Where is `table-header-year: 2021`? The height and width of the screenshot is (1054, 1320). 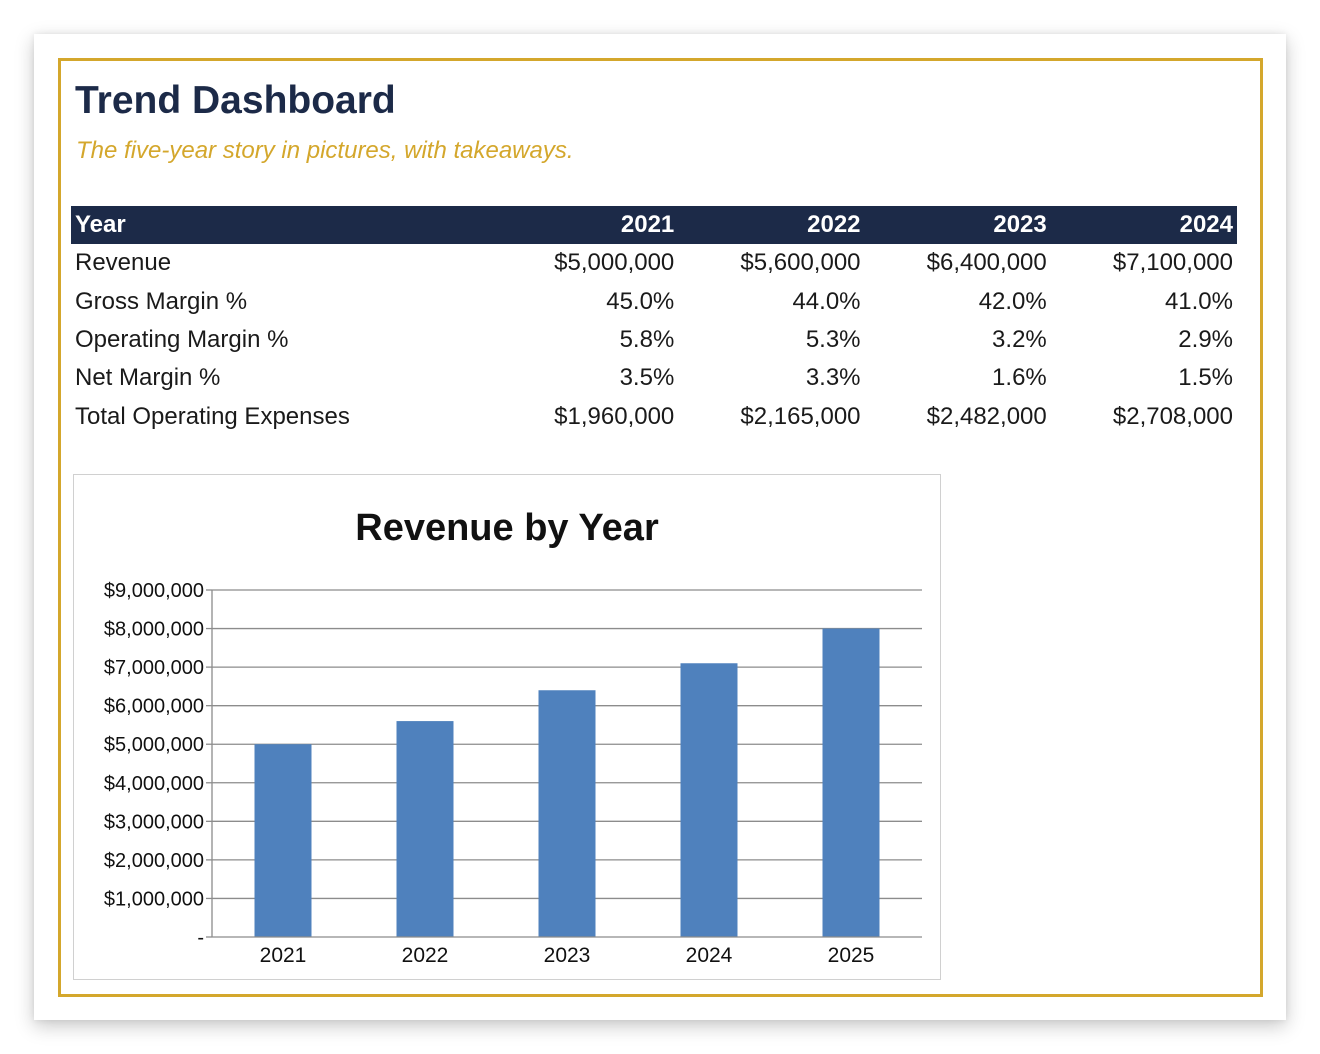
table-header-year: 2021 is located at coordinates (585, 225).